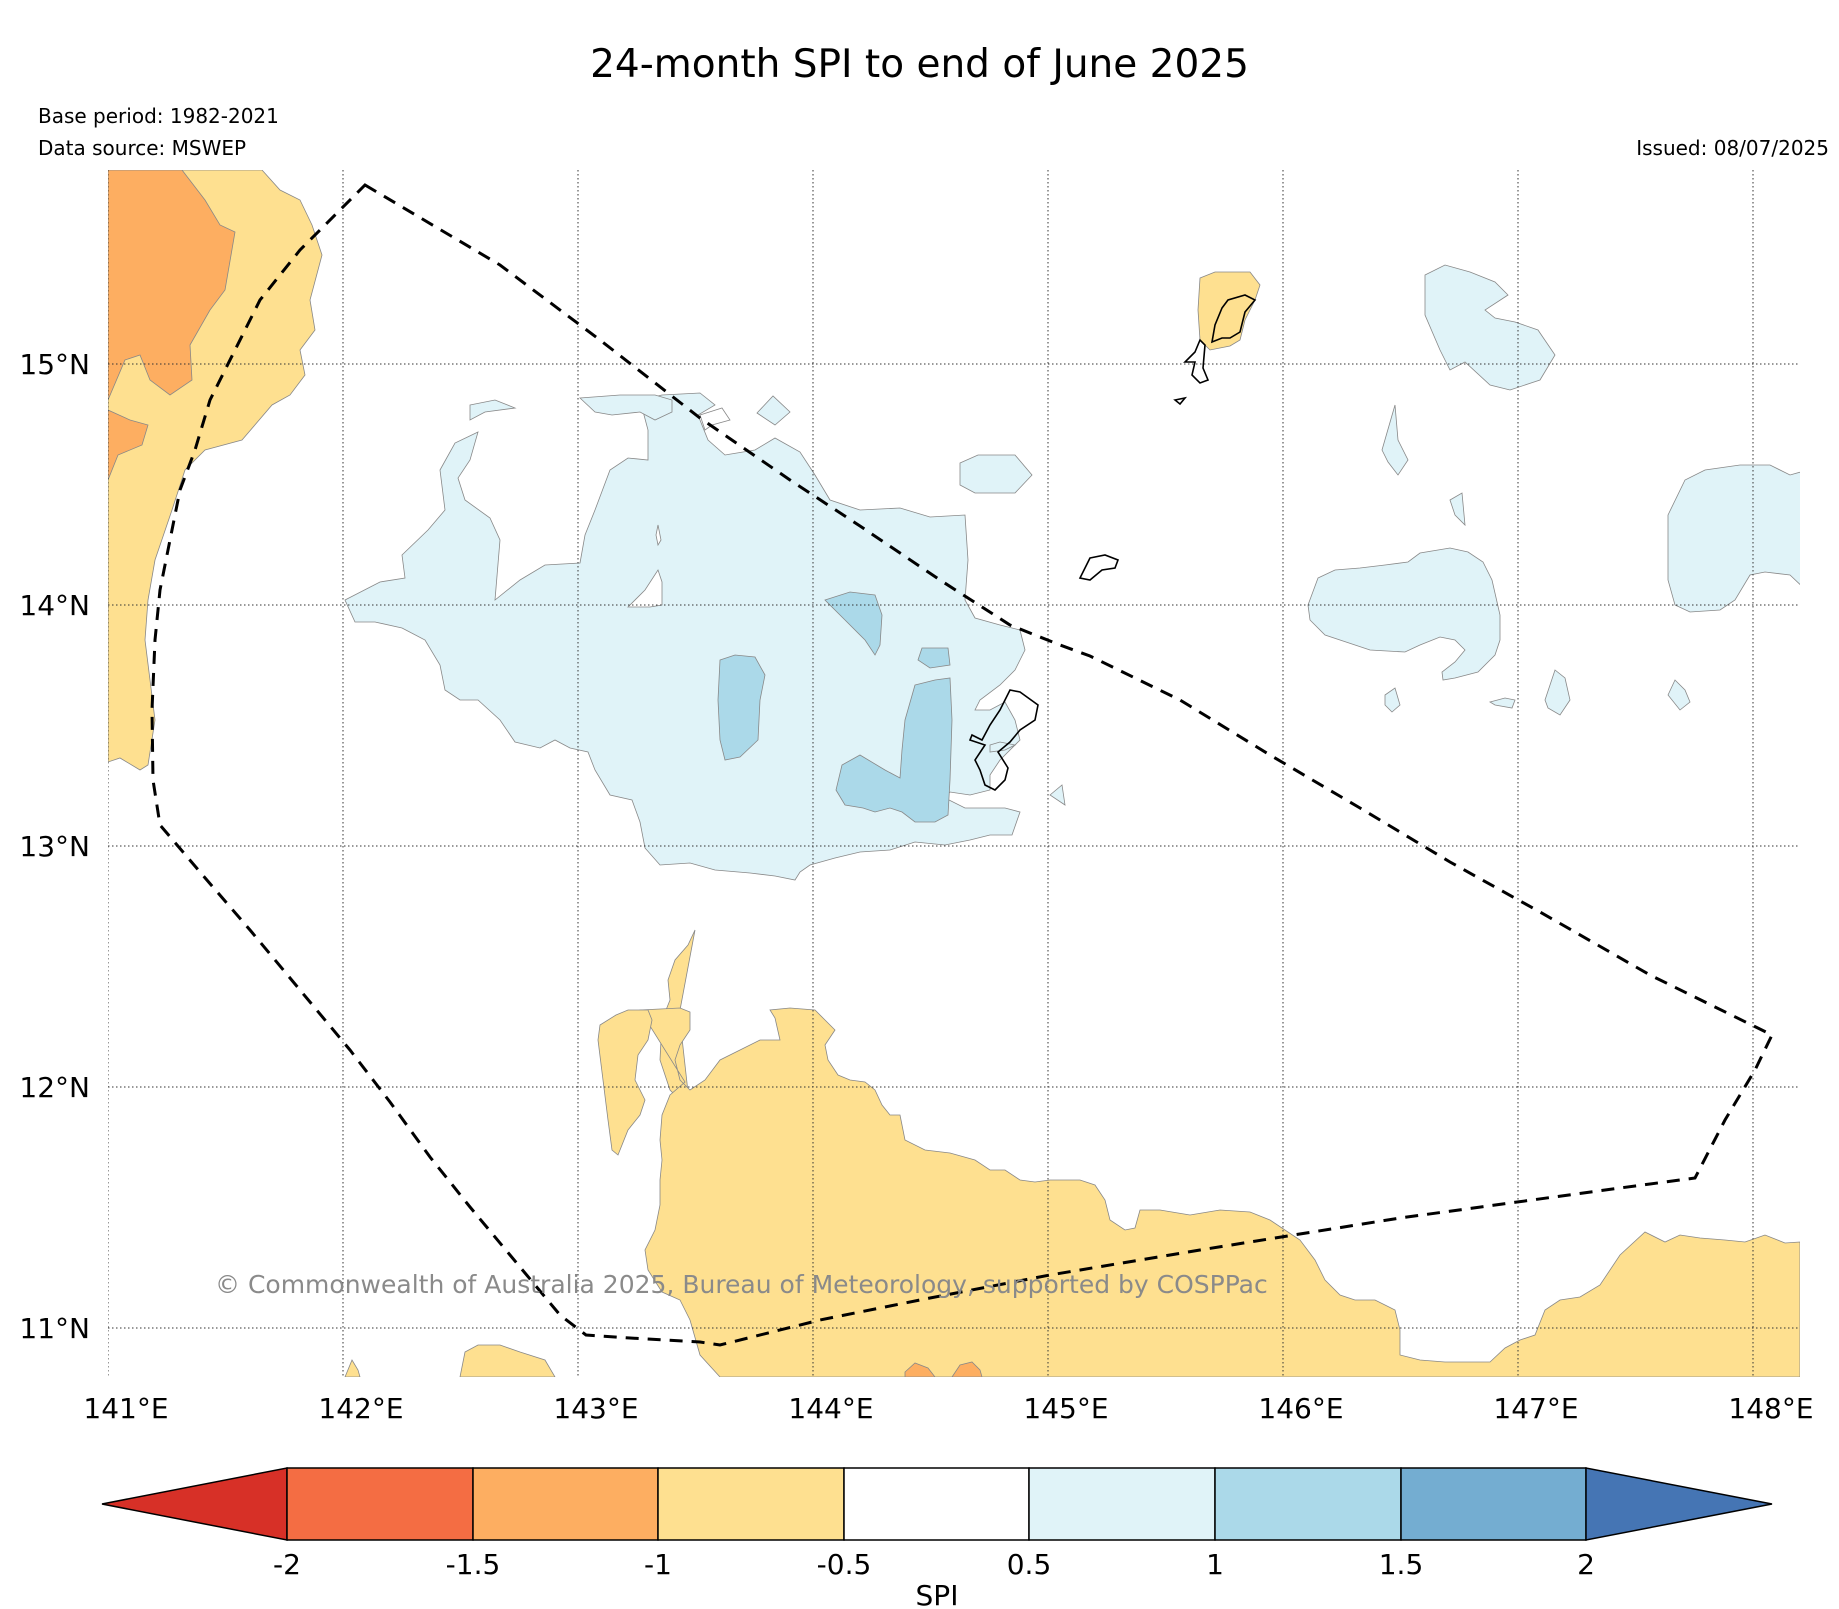 Image resolution: width=1839 pixels, height=1609 pixels. What do you see at coordinates (1586, 1564) in the screenshot?
I see `colorbar-tick: 2` at bounding box center [1586, 1564].